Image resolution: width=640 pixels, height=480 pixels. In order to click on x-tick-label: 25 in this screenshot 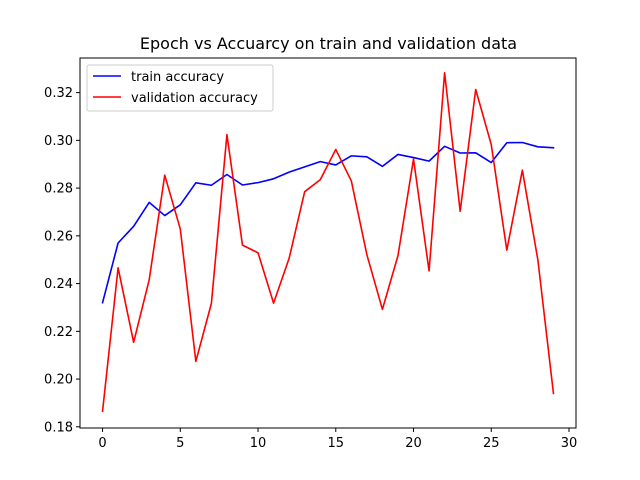, I will do `click(491, 443)`.